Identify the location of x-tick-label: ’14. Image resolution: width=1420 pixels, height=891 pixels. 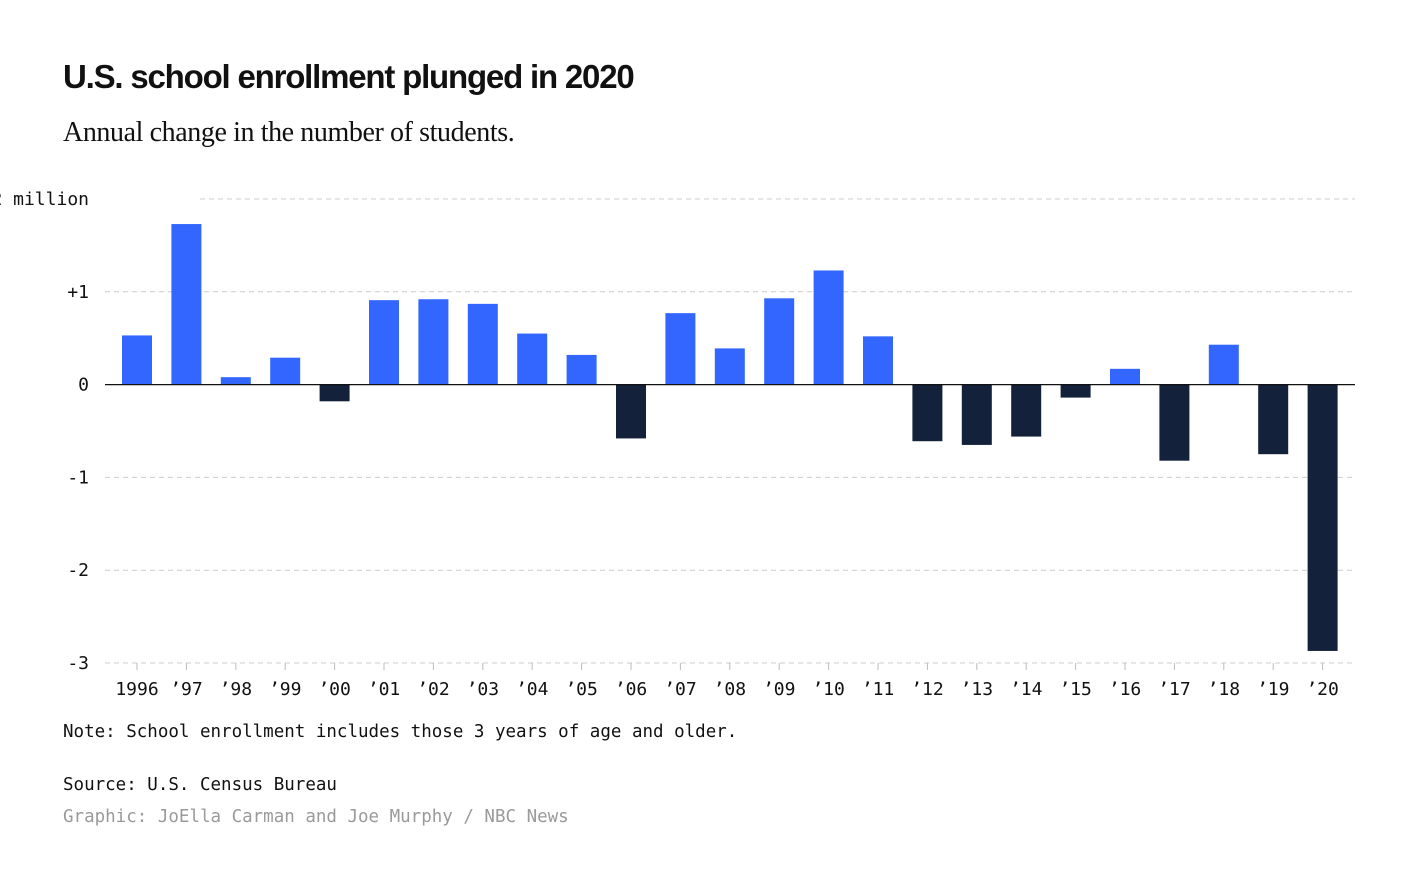
(1026, 689).